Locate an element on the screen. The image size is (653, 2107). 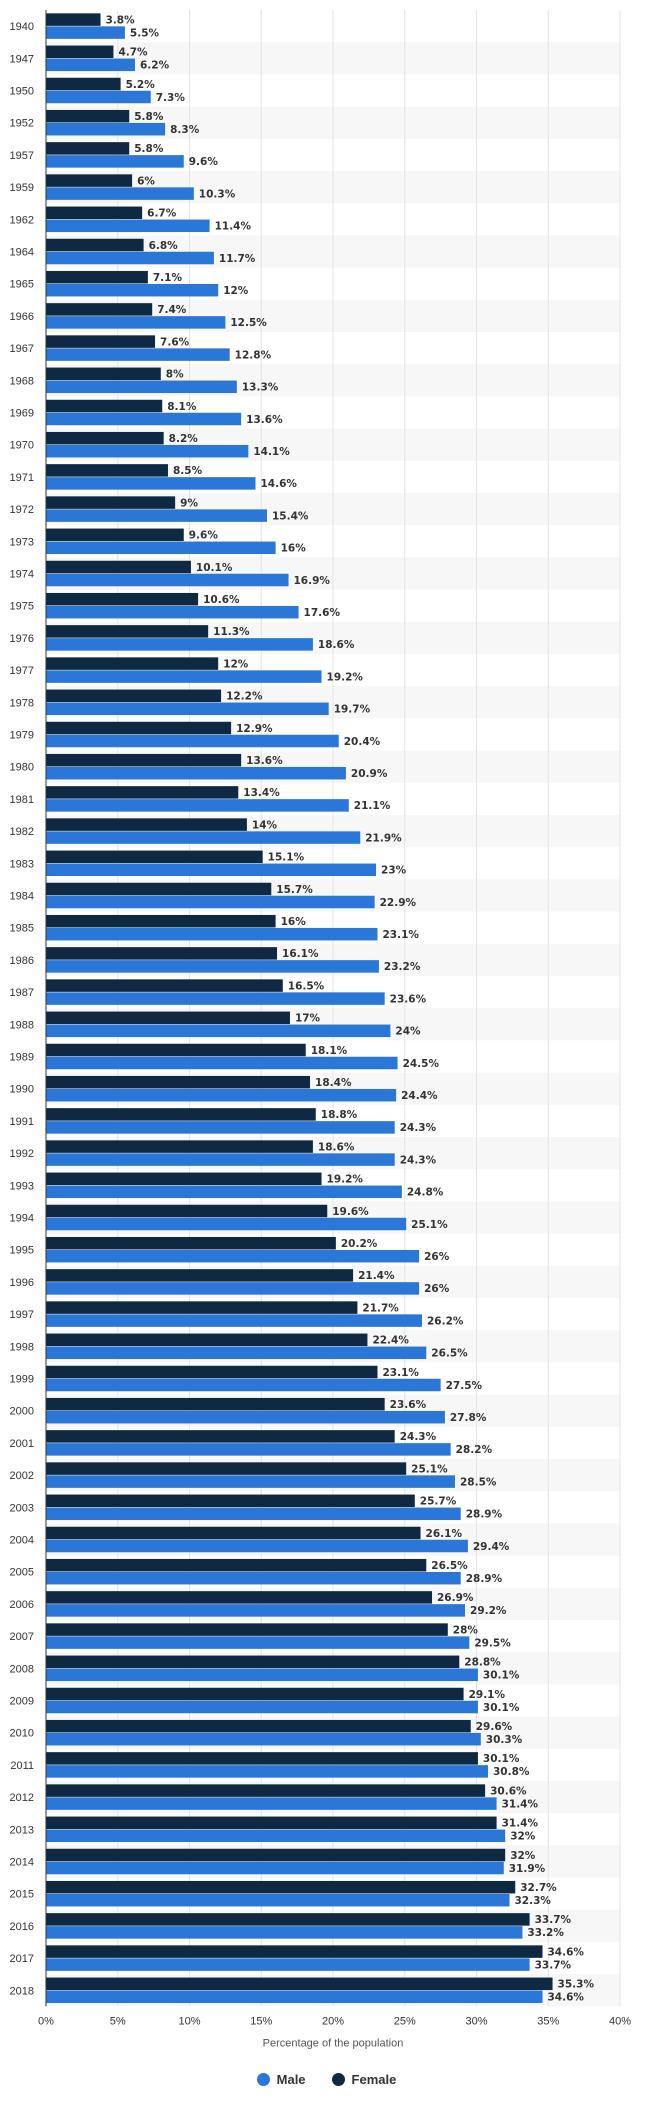
legend-item-female: Female is located at coordinates (363, 2079).